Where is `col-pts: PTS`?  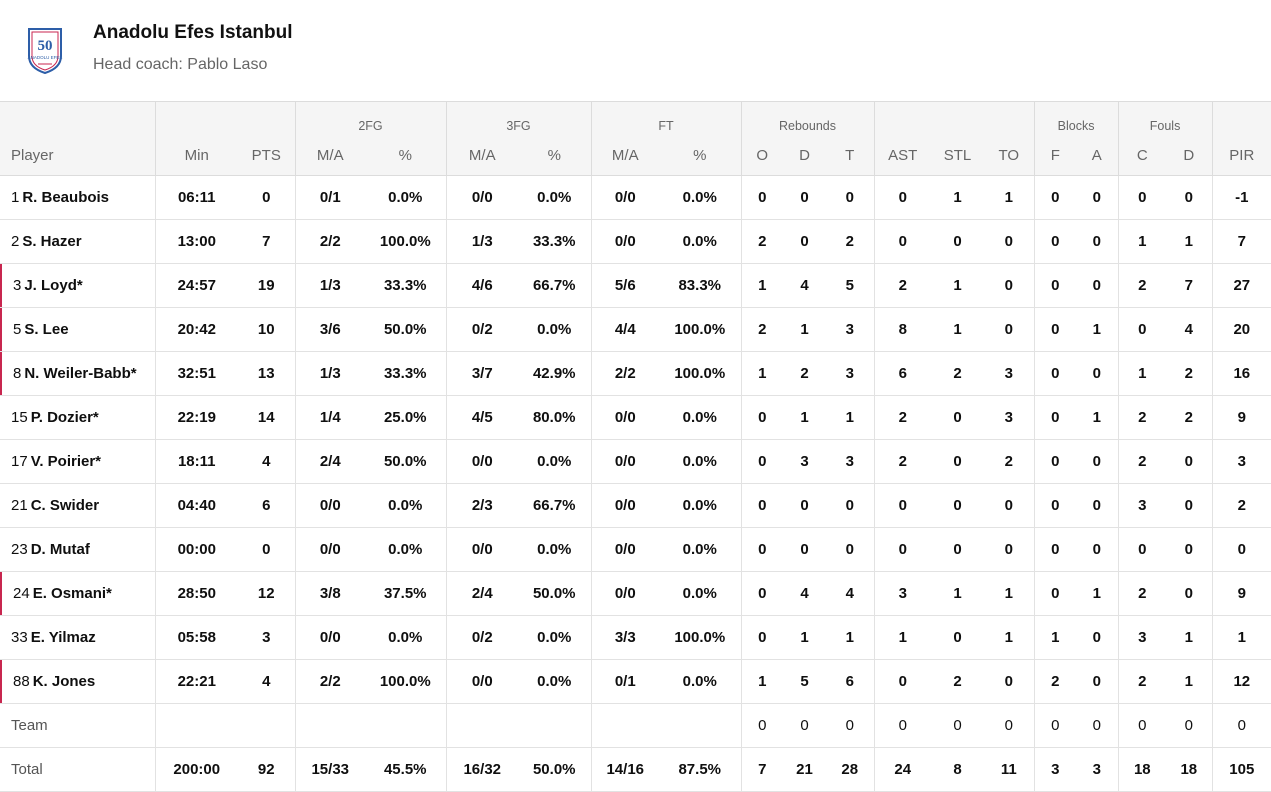 col-pts: PTS is located at coordinates (266, 156).